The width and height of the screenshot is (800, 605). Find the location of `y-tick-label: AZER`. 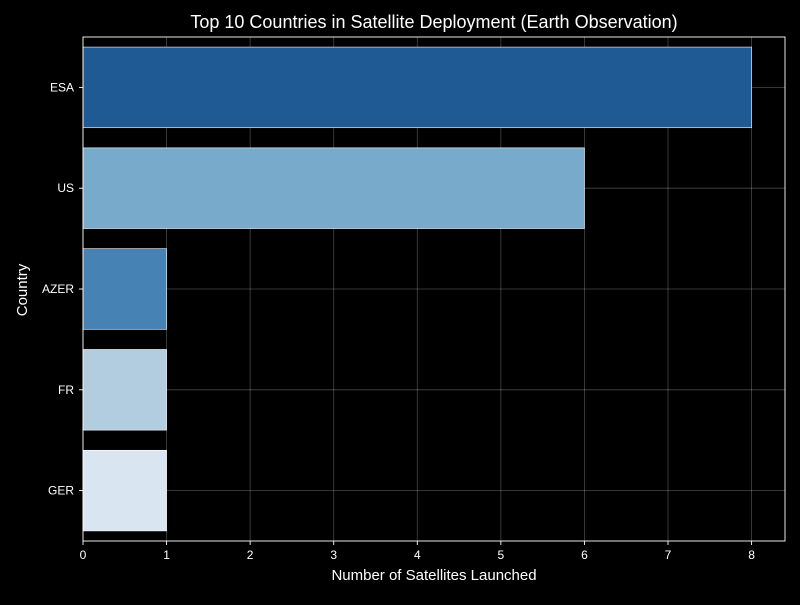

y-tick-label: AZER is located at coordinates (58, 289).